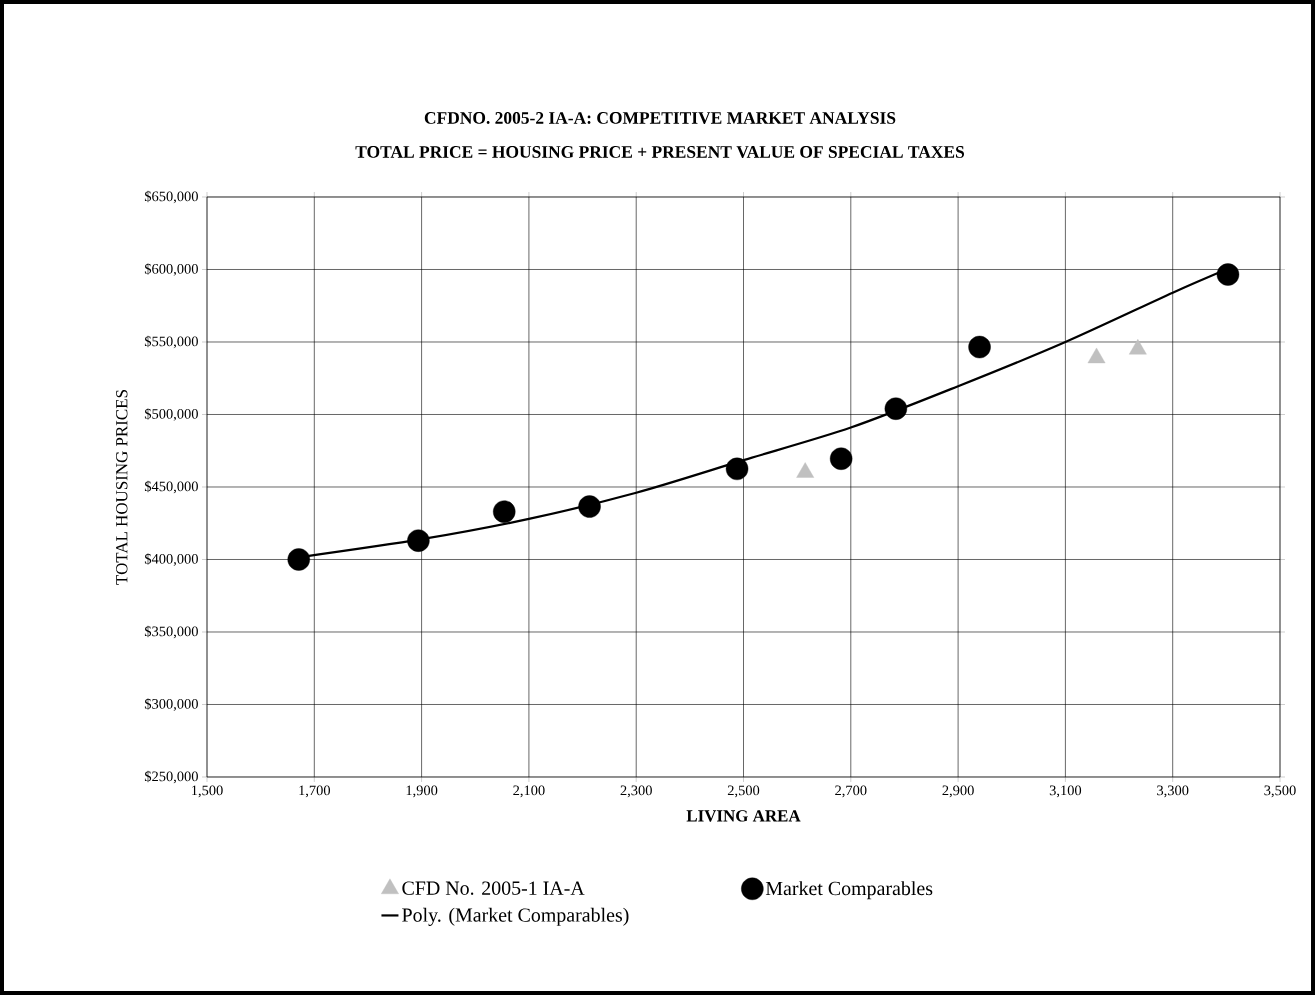 The width and height of the screenshot is (1315, 995). Describe the element at coordinates (958, 791) in the screenshot. I see `x-tick-label: 2,900` at that location.